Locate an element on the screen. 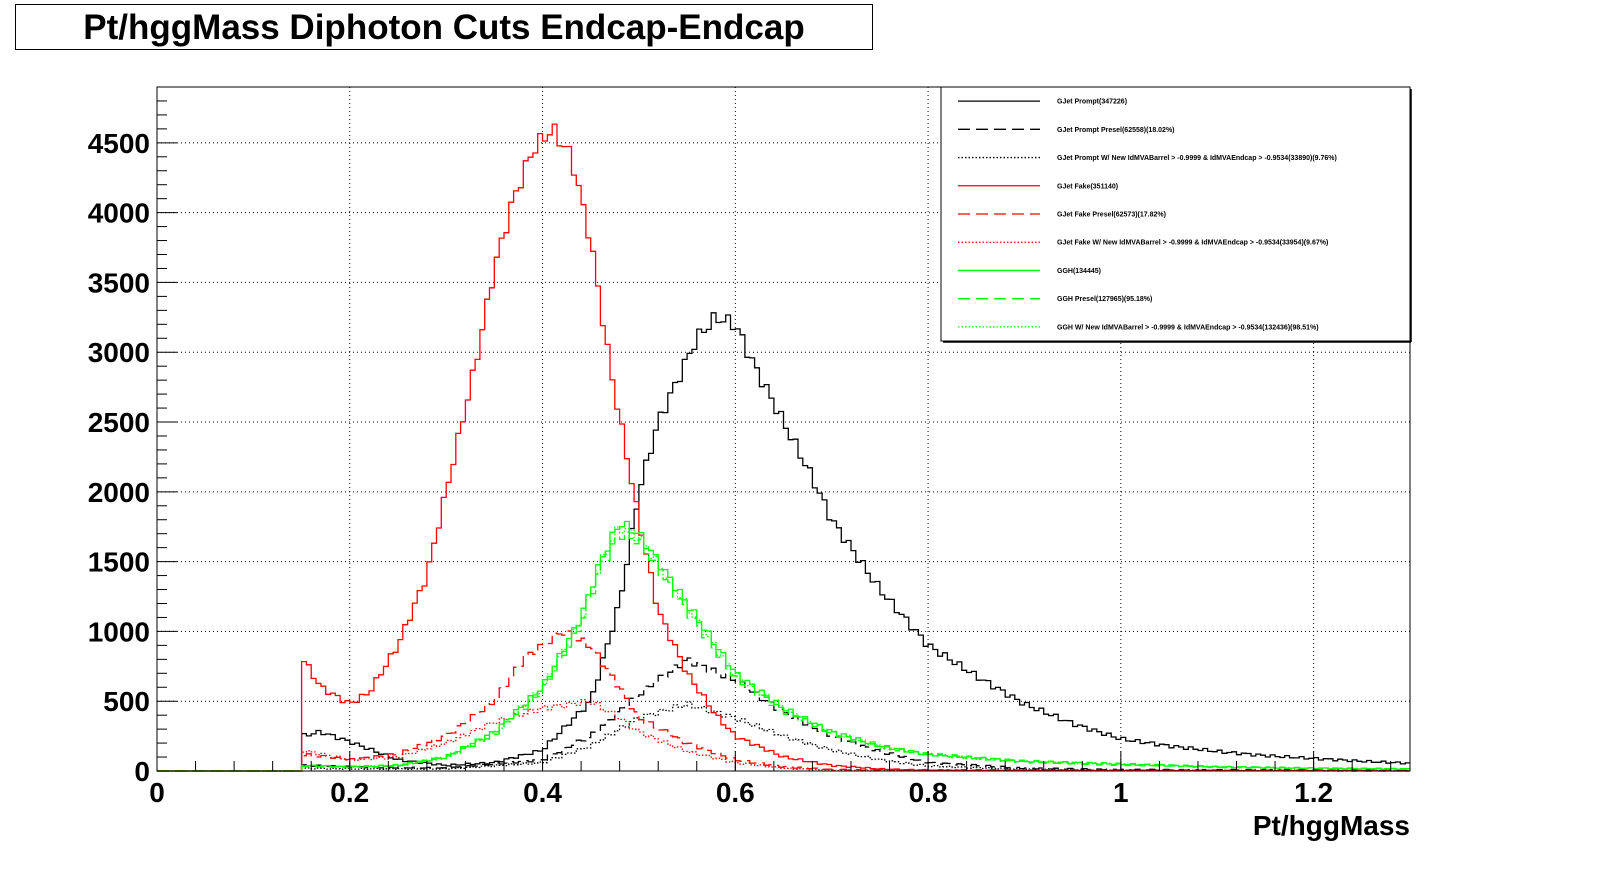  y-tick-label: 500 is located at coordinates (126, 701).